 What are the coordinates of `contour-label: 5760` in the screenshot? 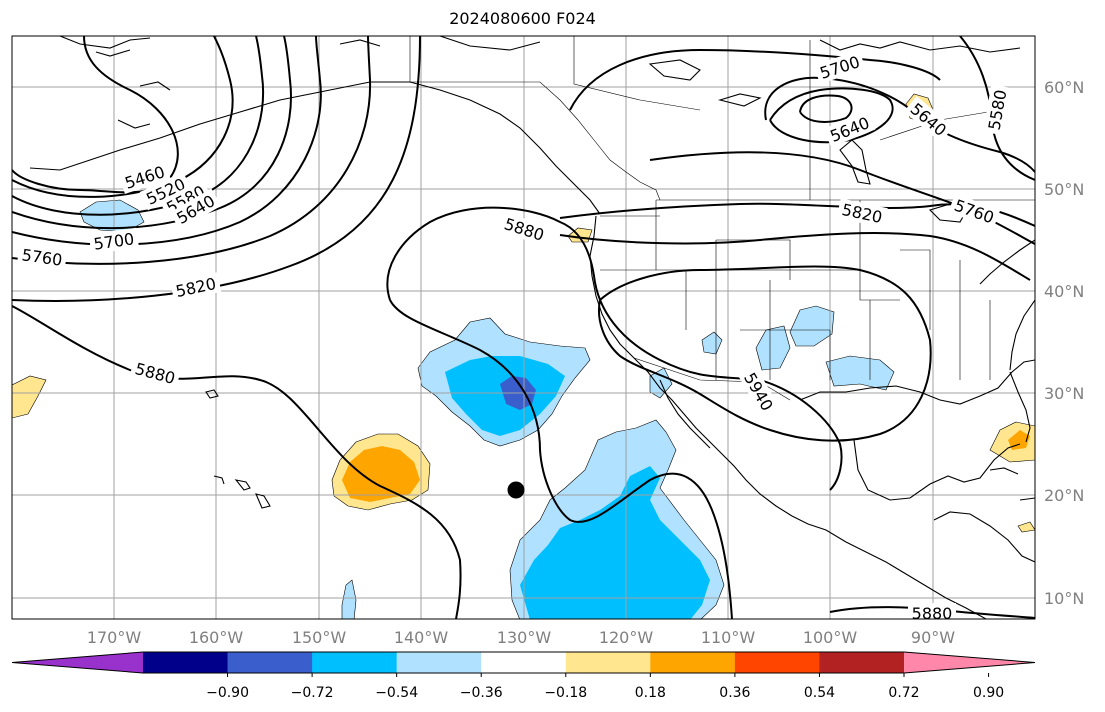 It's located at (42, 257).